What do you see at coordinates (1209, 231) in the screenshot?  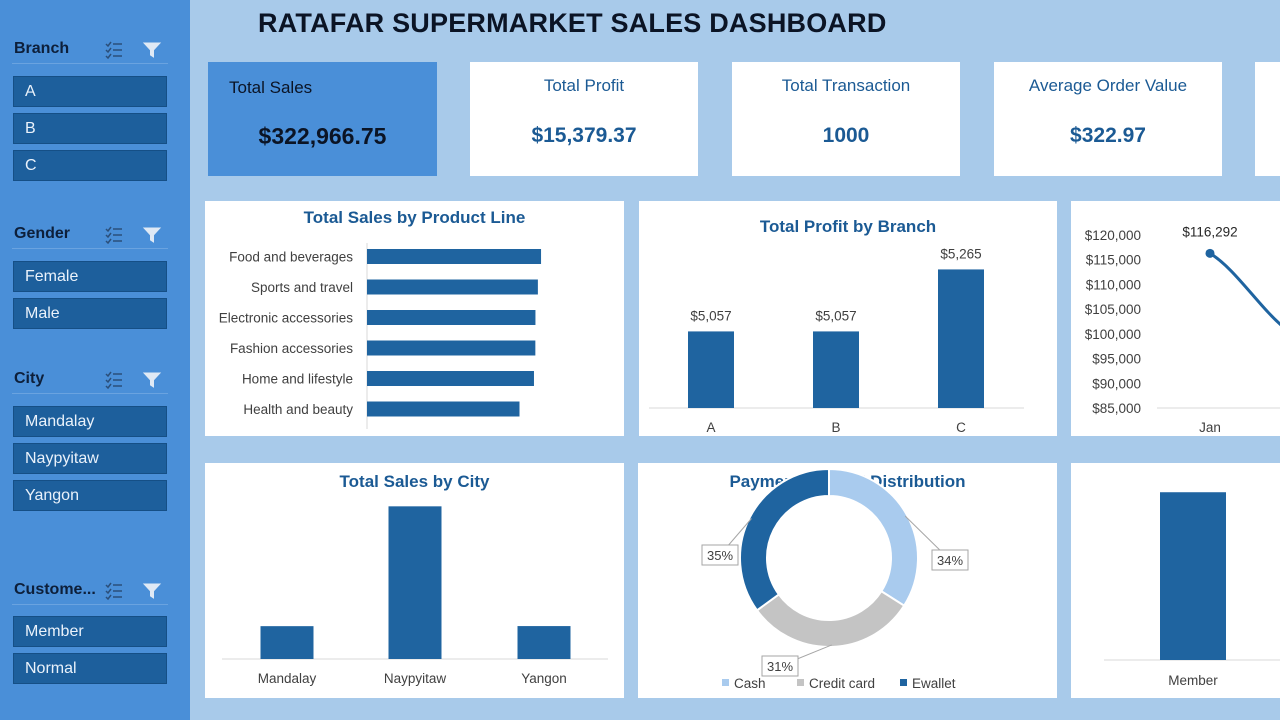 I see `data-label: $116,292` at bounding box center [1209, 231].